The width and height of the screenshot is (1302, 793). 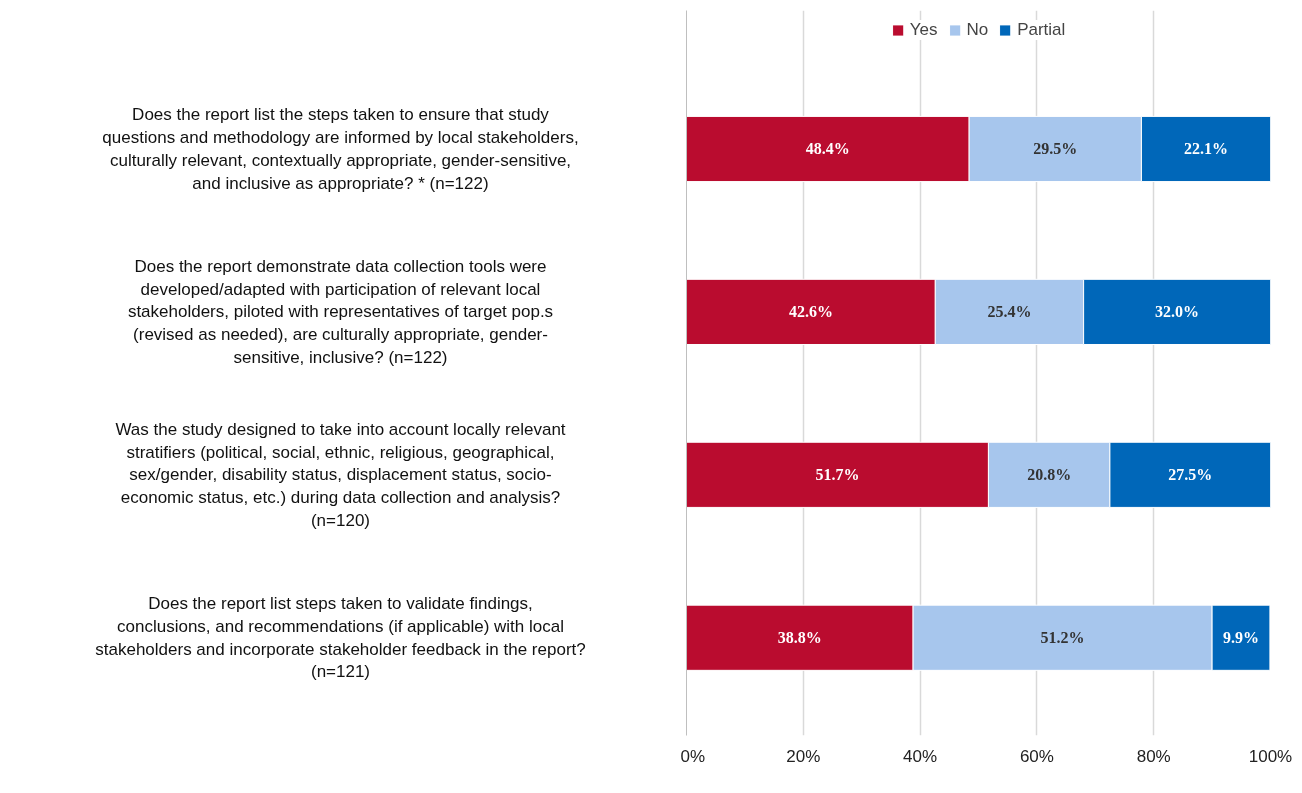 What do you see at coordinates (1153, 756) in the screenshot?
I see `x-tick-label: 80%` at bounding box center [1153, 756].